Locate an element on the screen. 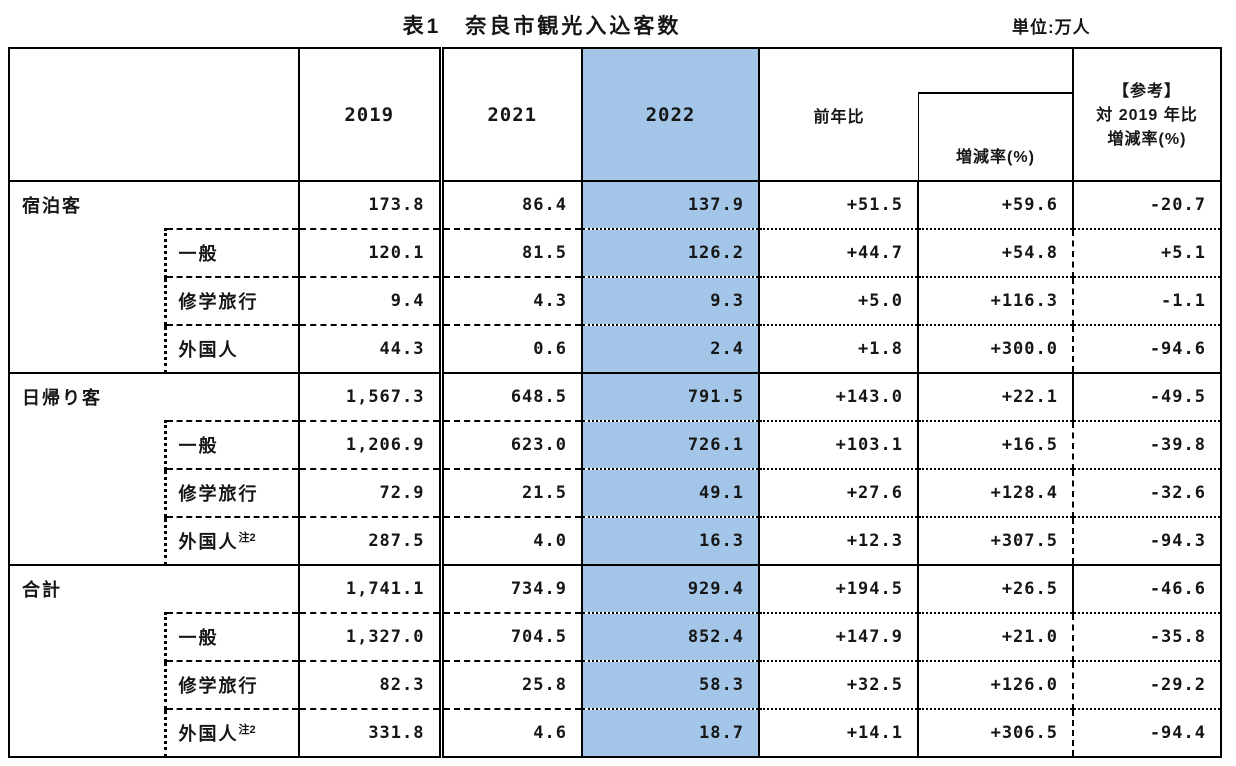 The image size is (1236, 766). header-rate-cell: 増減率(%) is located at coordinates (995, 114).